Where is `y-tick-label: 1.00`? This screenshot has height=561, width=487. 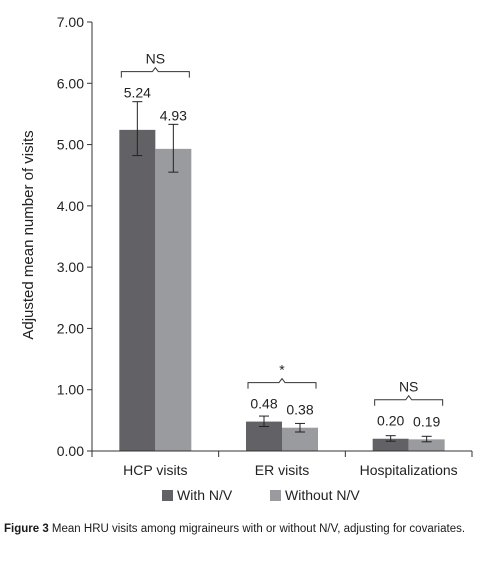
y-tick-label: 1.00 is located at coordinates (70, 390).